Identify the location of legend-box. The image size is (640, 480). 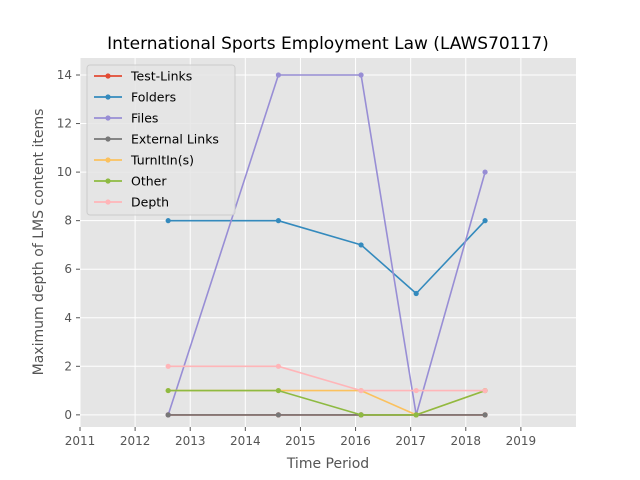
(161, 140).